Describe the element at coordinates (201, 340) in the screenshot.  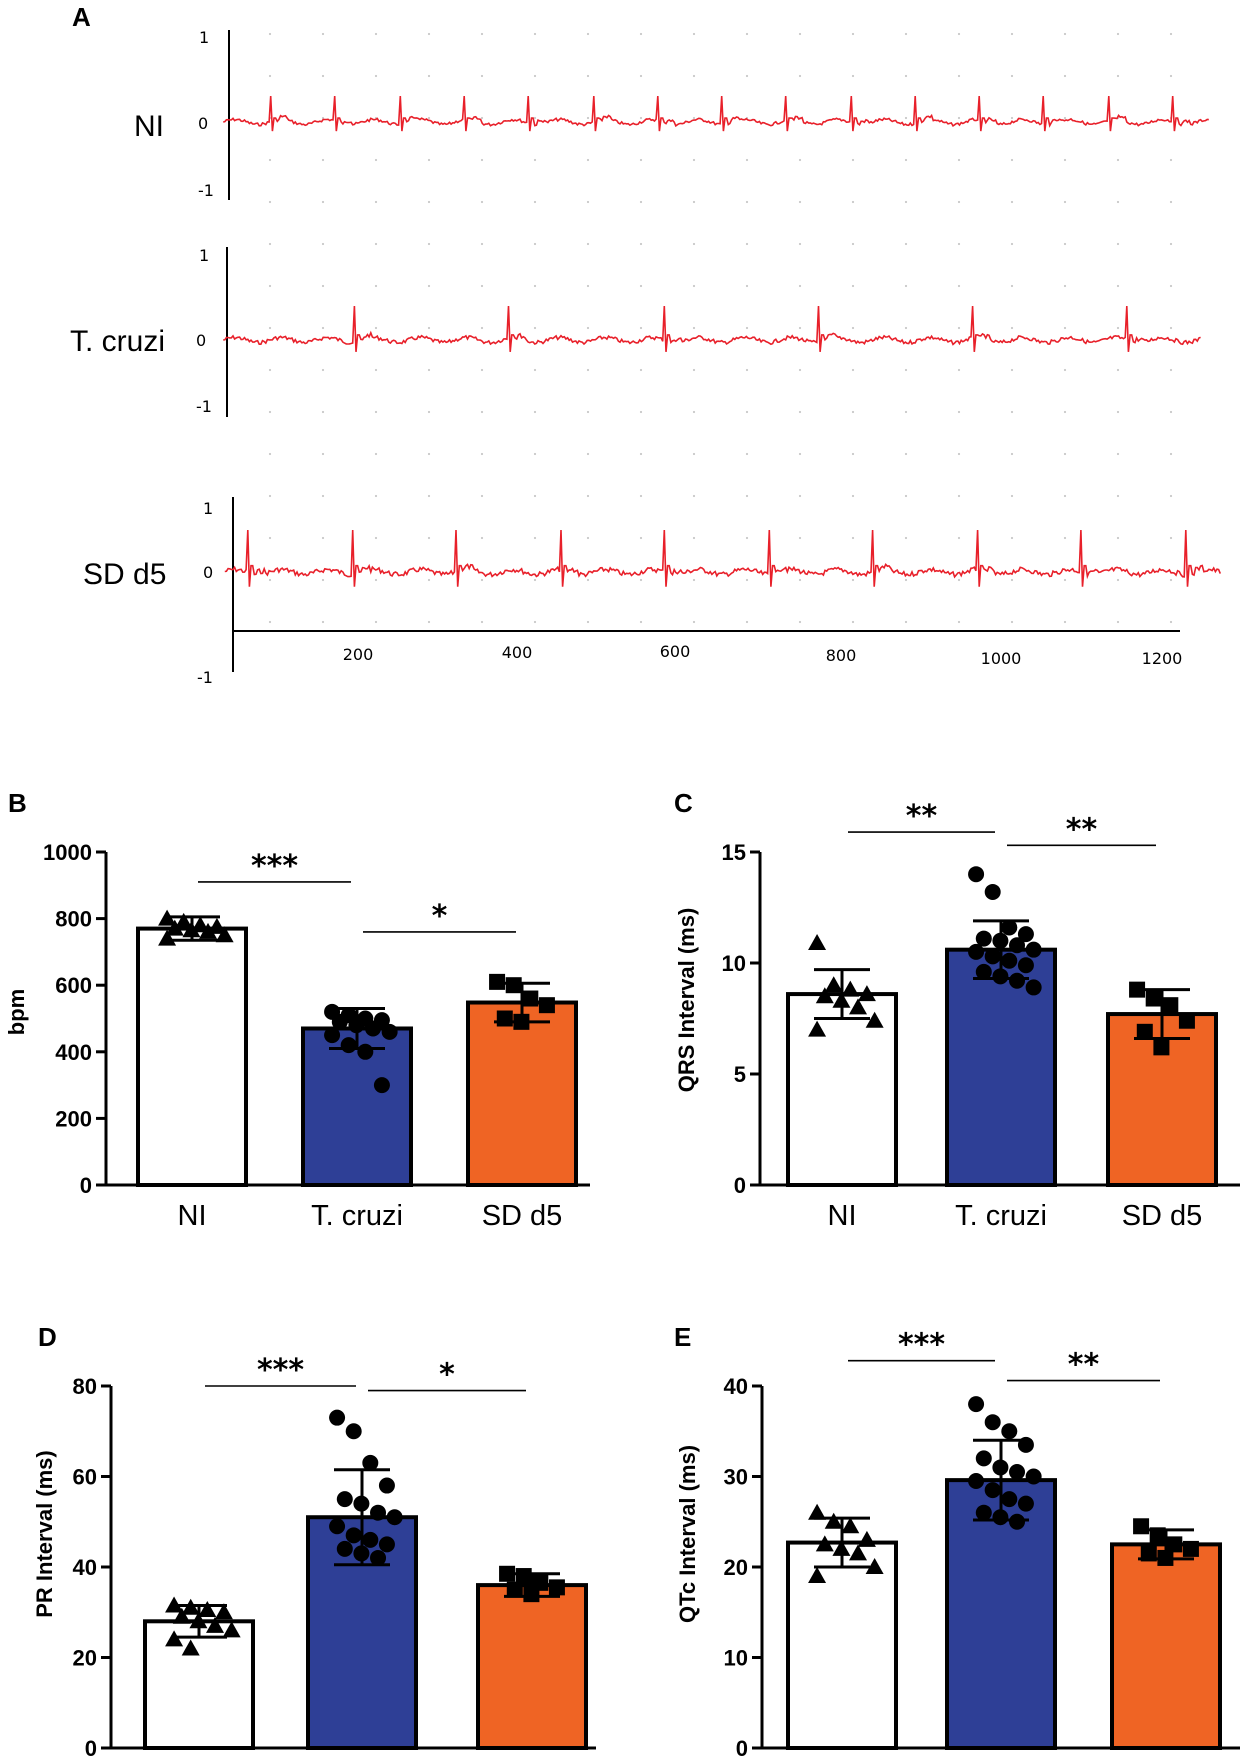
I see `trace-2-ytick-mid: 0` at that location.